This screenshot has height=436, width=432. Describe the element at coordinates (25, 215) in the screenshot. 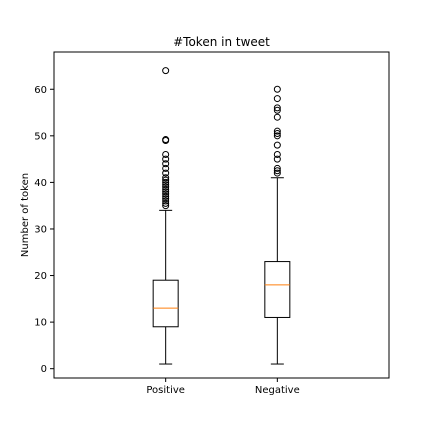

I see `y-axis-label: Number of token` at that location.